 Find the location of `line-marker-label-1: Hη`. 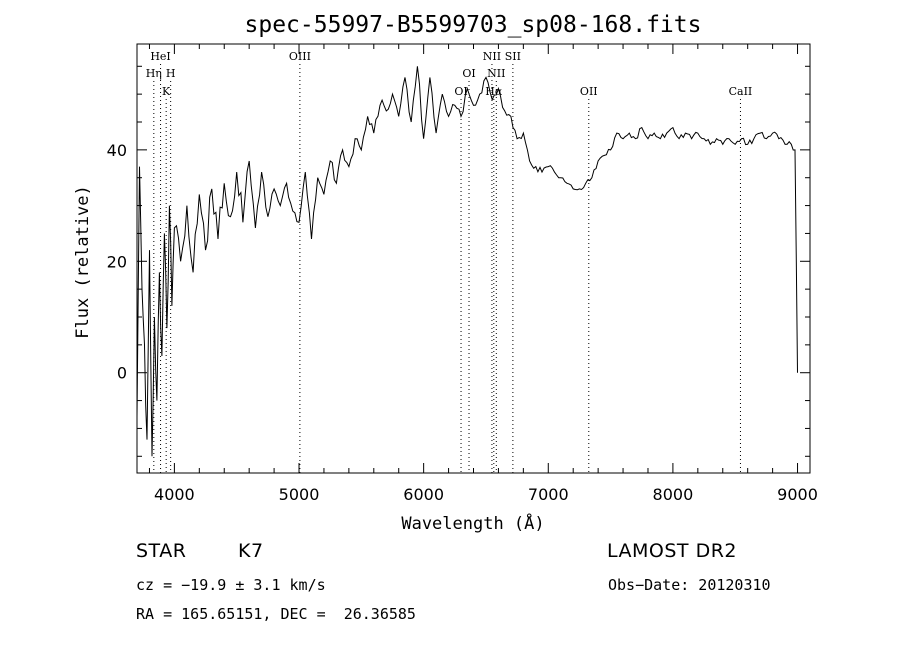

line-marker-label-1: Hη is located at coordinates (154, 73).